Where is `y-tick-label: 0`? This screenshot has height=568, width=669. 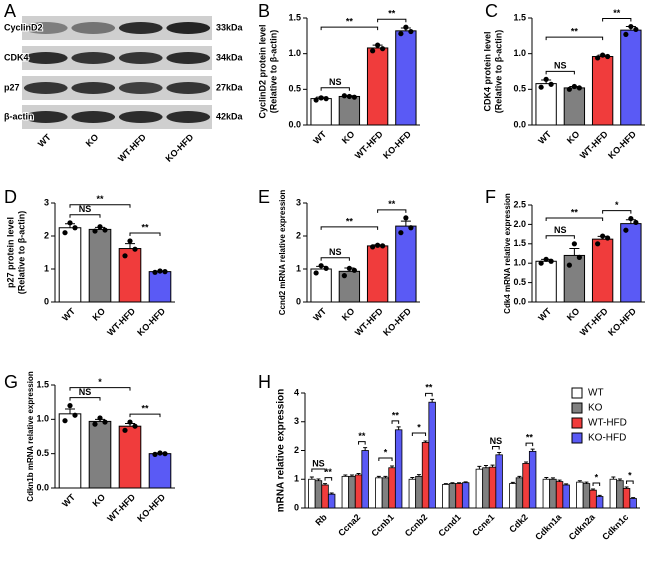
y-tick-label: 0 is located at coordinates (298, 301).